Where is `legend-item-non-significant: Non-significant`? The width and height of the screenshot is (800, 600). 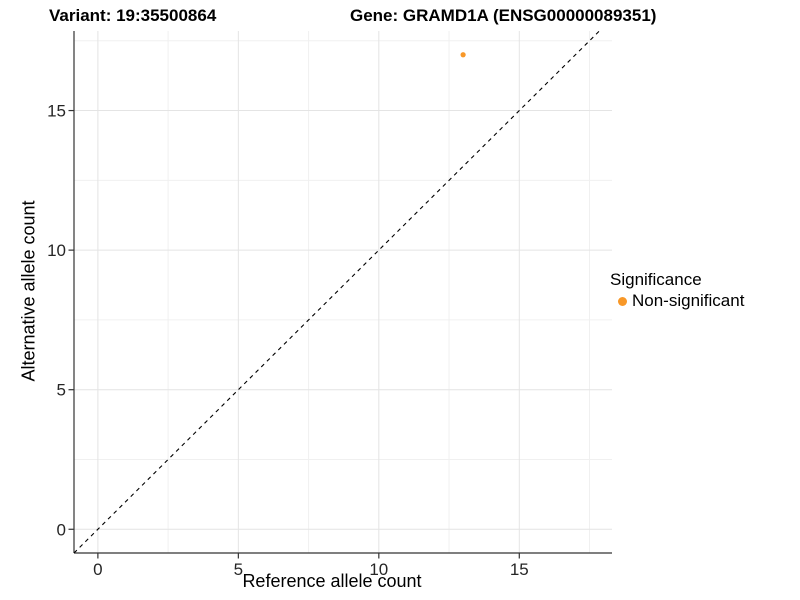
legend-item-non-significant: Non-significant is located at coordinates (676, 301).